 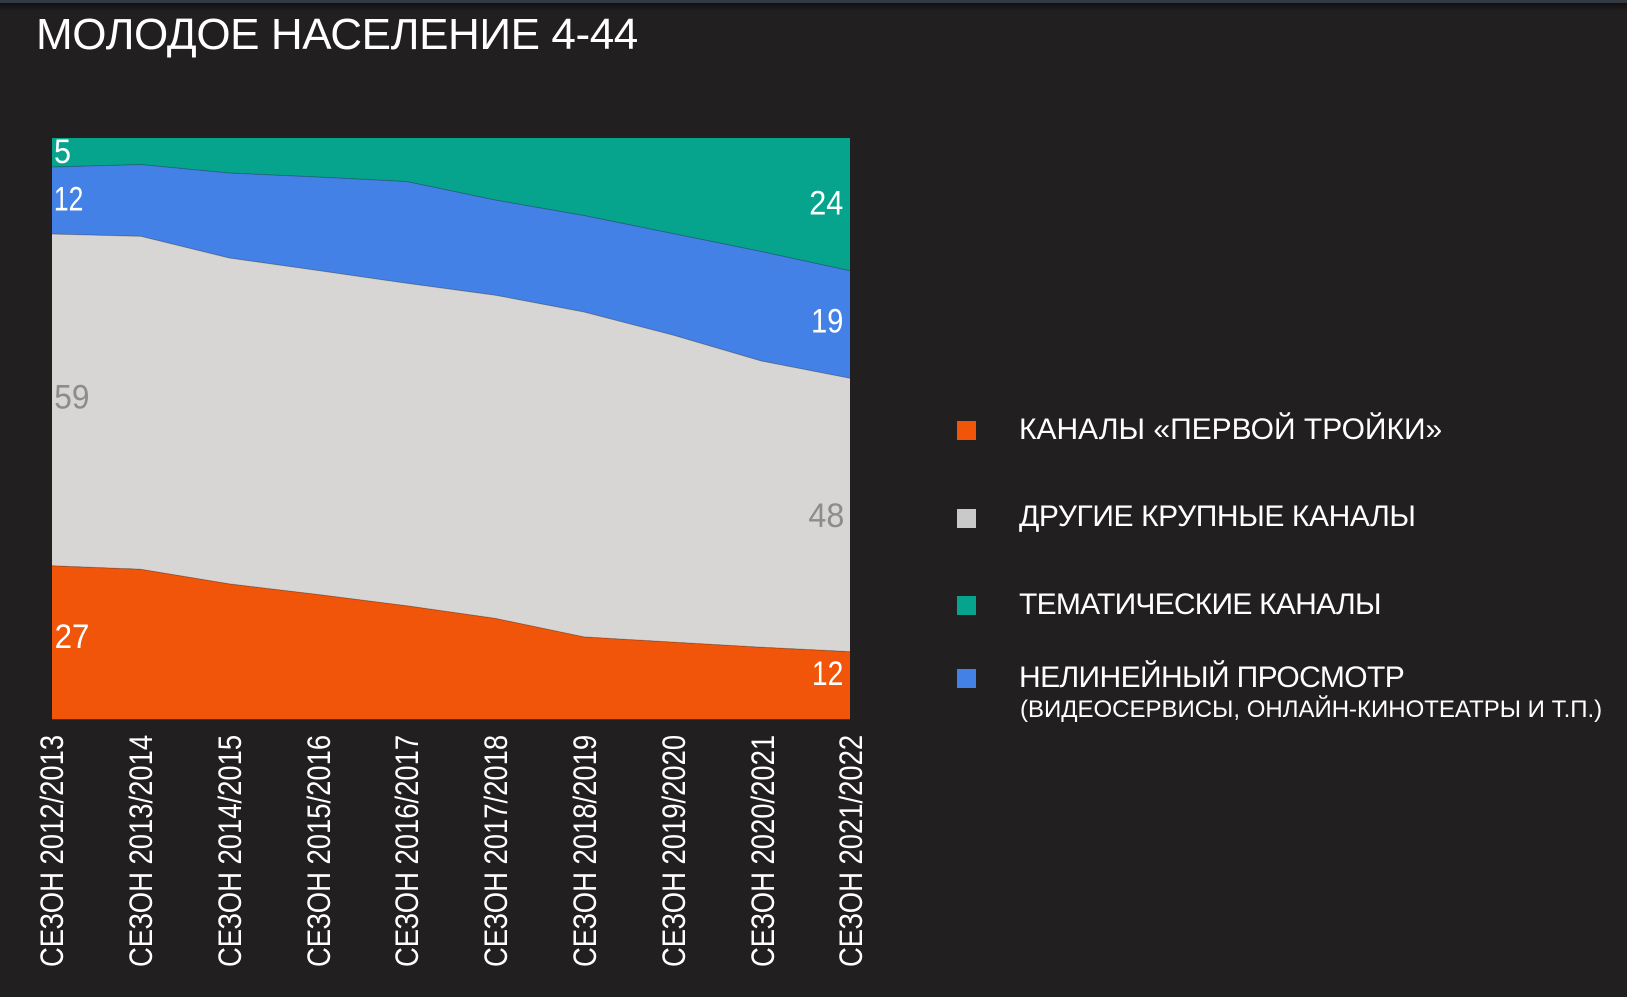 I want to click on svg-text: 19, so click(x=827, y=320).